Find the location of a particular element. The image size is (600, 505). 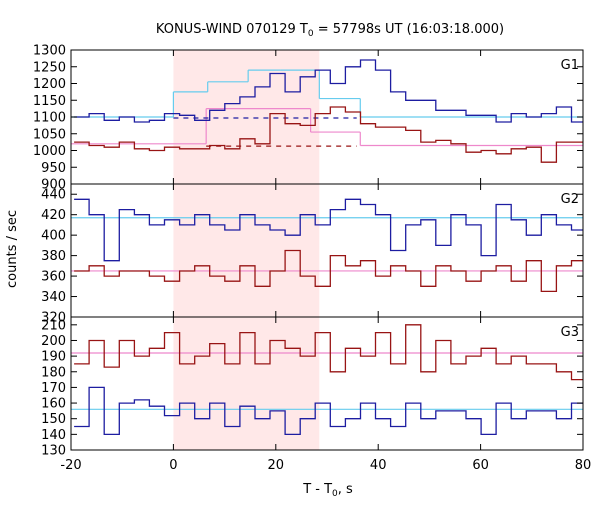

series-g1-darkred is located at coordinates (328, 134).